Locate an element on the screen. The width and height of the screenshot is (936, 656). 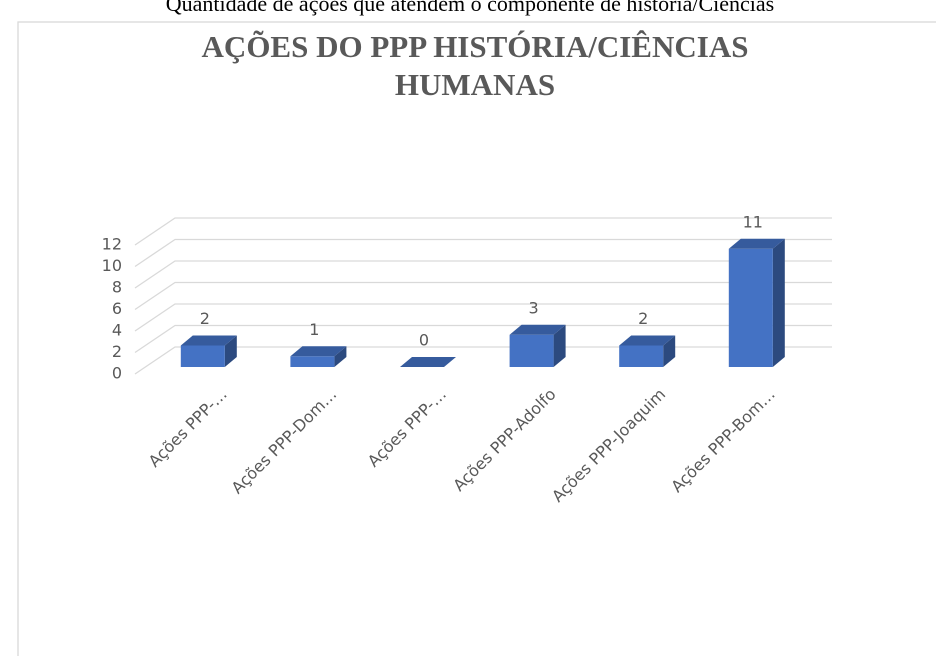
value-label: 3 is located at coordinates (534, 307).